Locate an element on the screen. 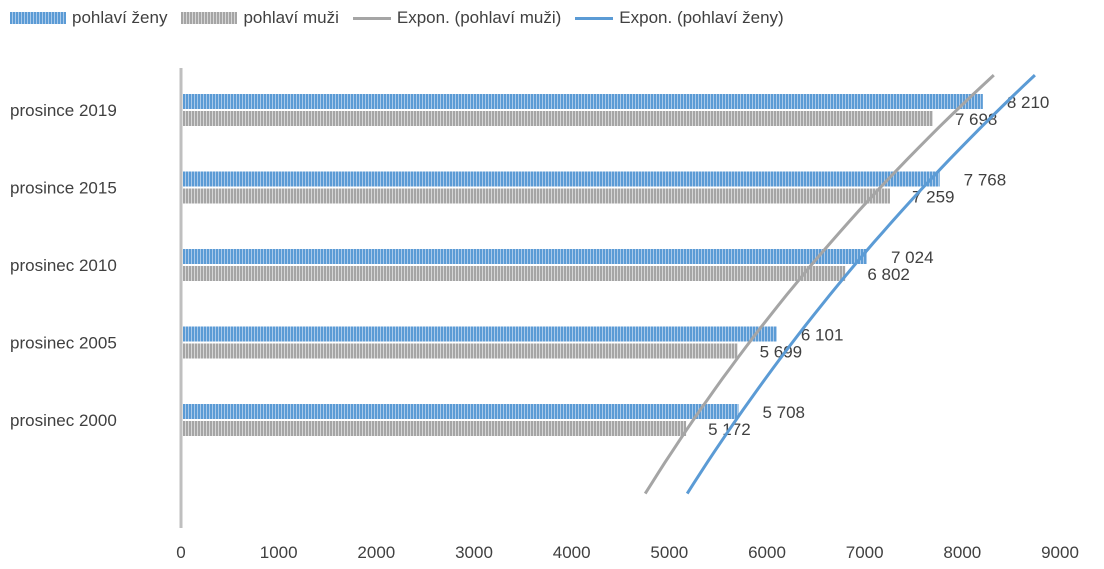  x-tick-label: 6000 is located at coordinates (767, 552).